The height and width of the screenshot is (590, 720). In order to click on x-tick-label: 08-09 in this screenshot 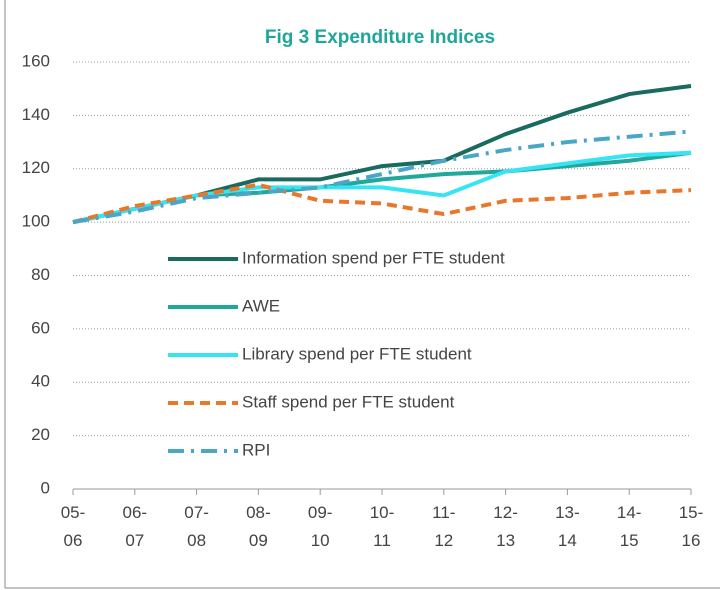, I will do `click(258, 526)`.